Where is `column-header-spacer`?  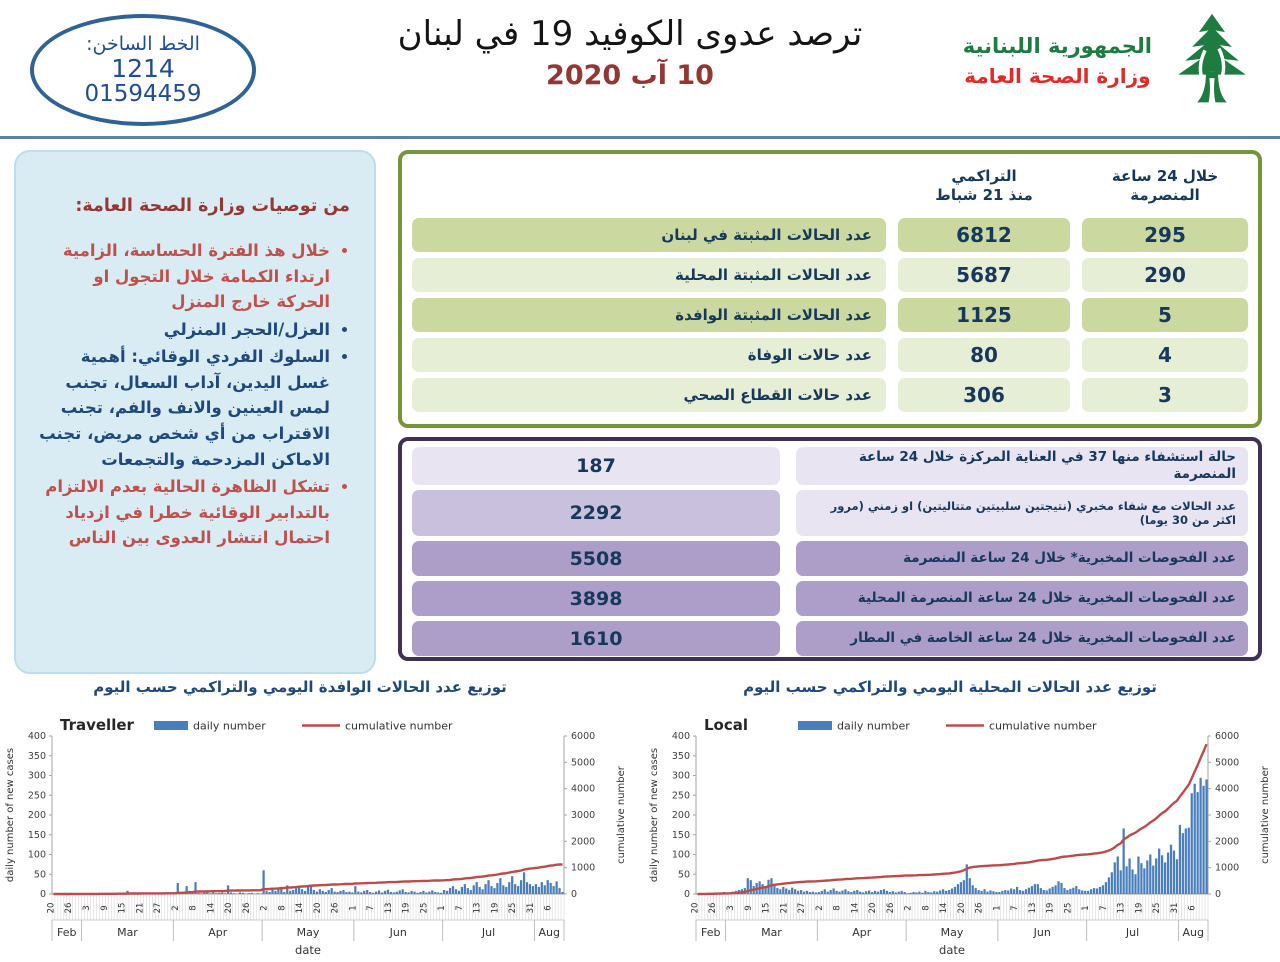
column-header-spacer is located at coordinates (649, 186).